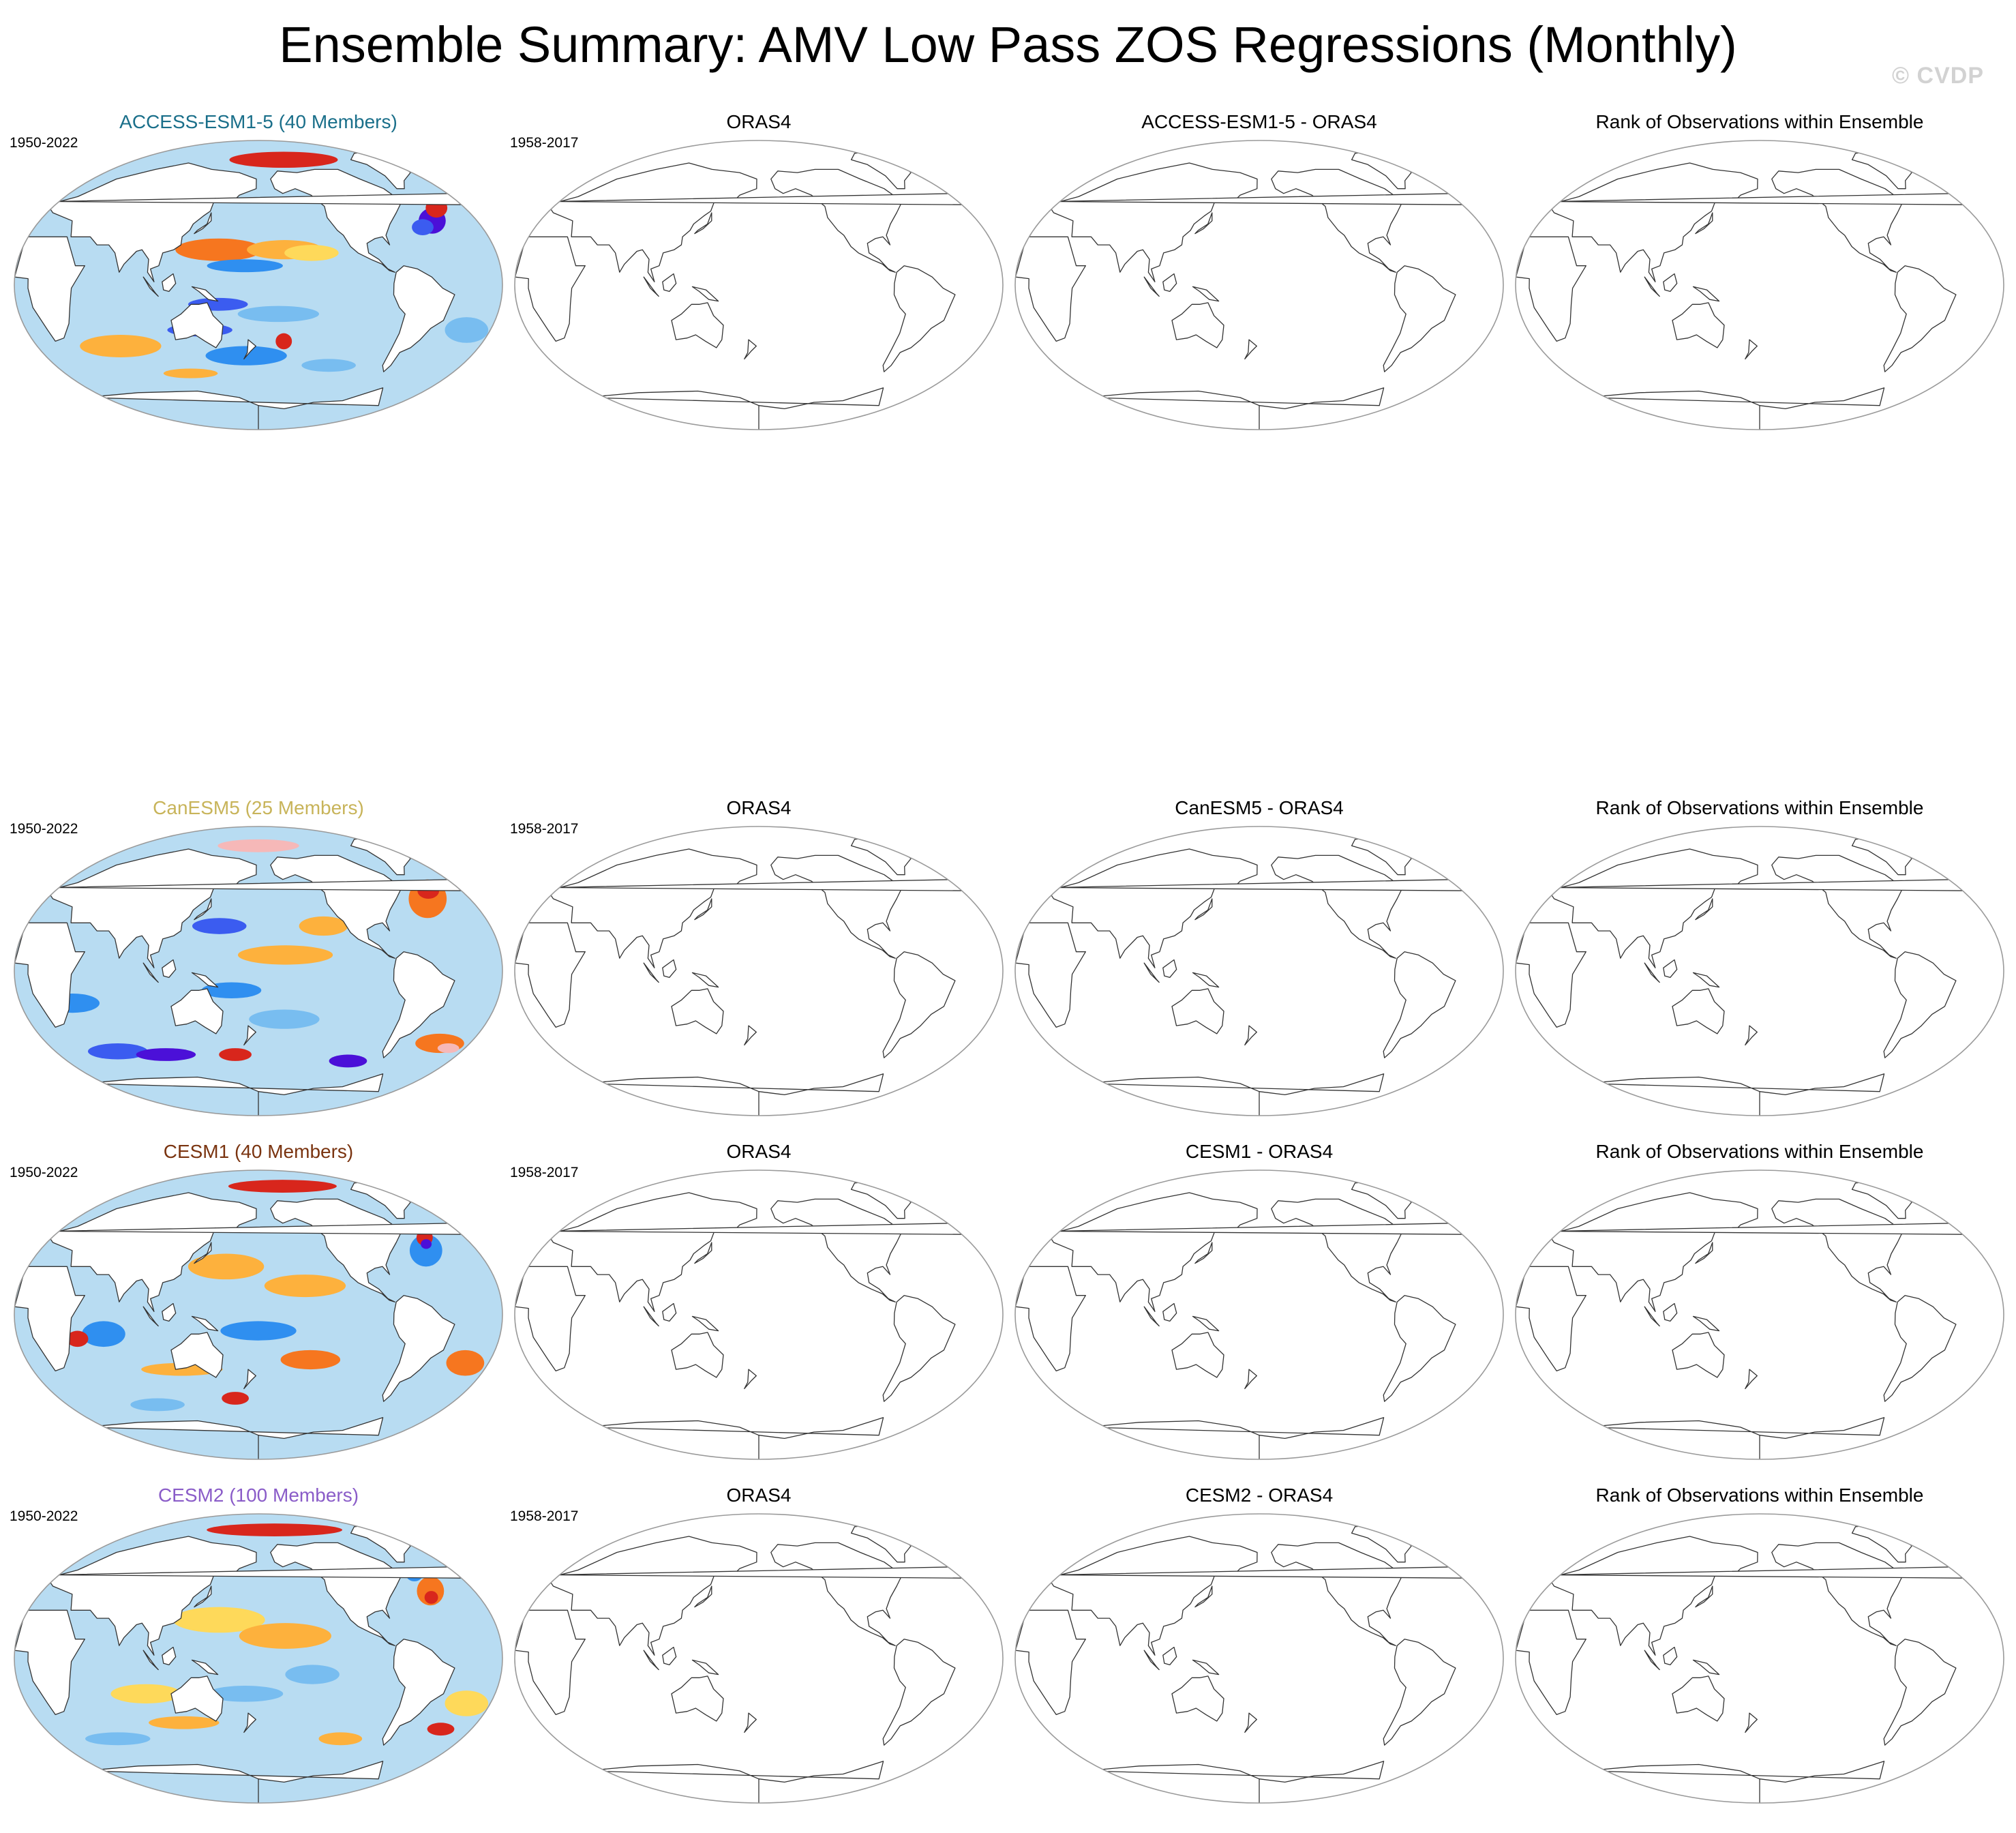 The height and width of the screenshot is (1833, 2016). I want to click on model-panel: CESM2 (100 Members) 1950-2022, so click(258, 1643).